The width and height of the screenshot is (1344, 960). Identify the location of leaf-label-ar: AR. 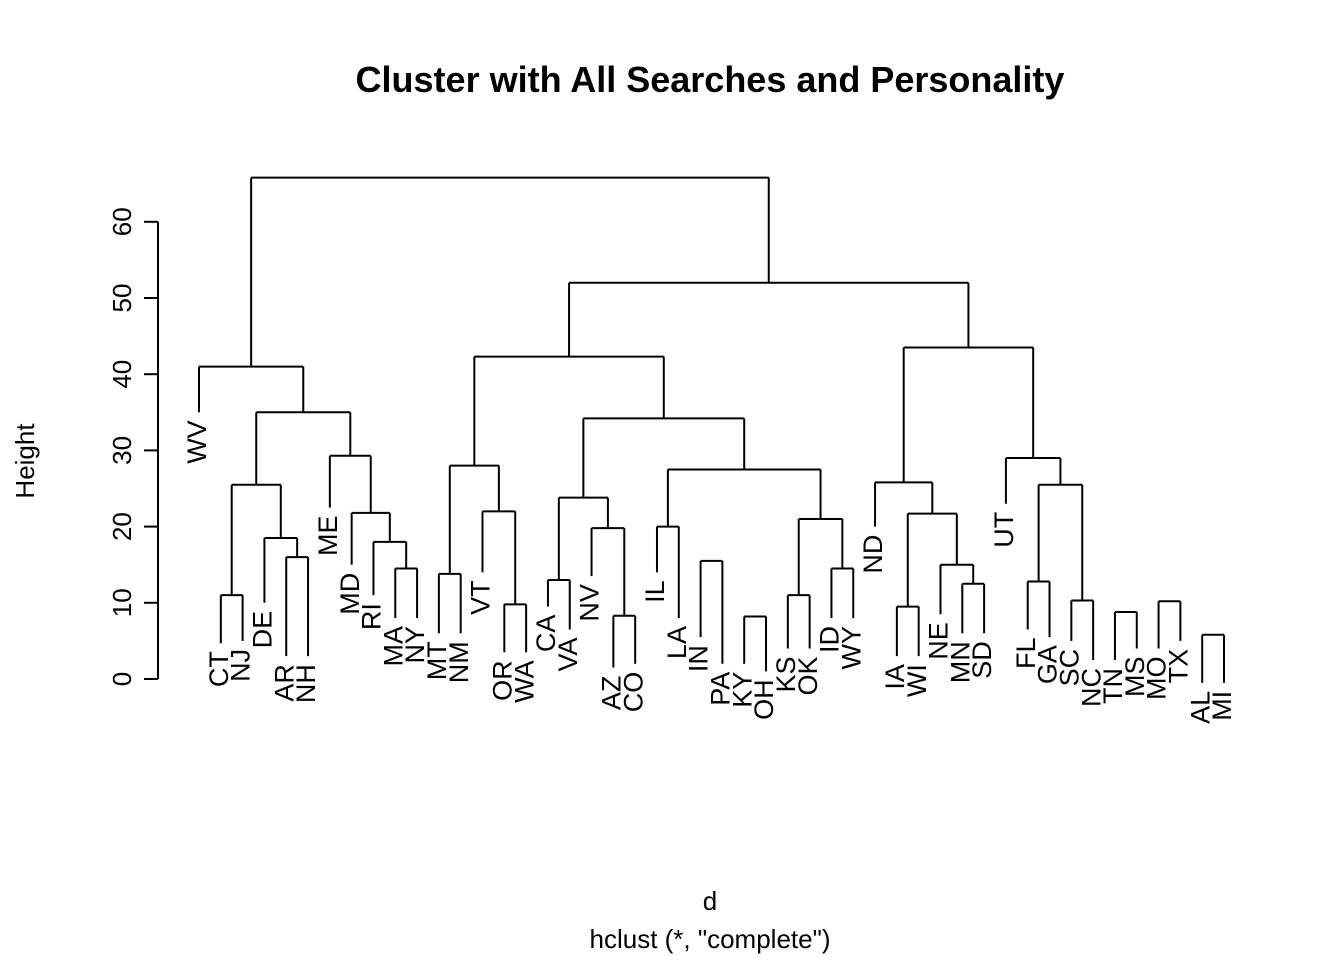
(284, 683).